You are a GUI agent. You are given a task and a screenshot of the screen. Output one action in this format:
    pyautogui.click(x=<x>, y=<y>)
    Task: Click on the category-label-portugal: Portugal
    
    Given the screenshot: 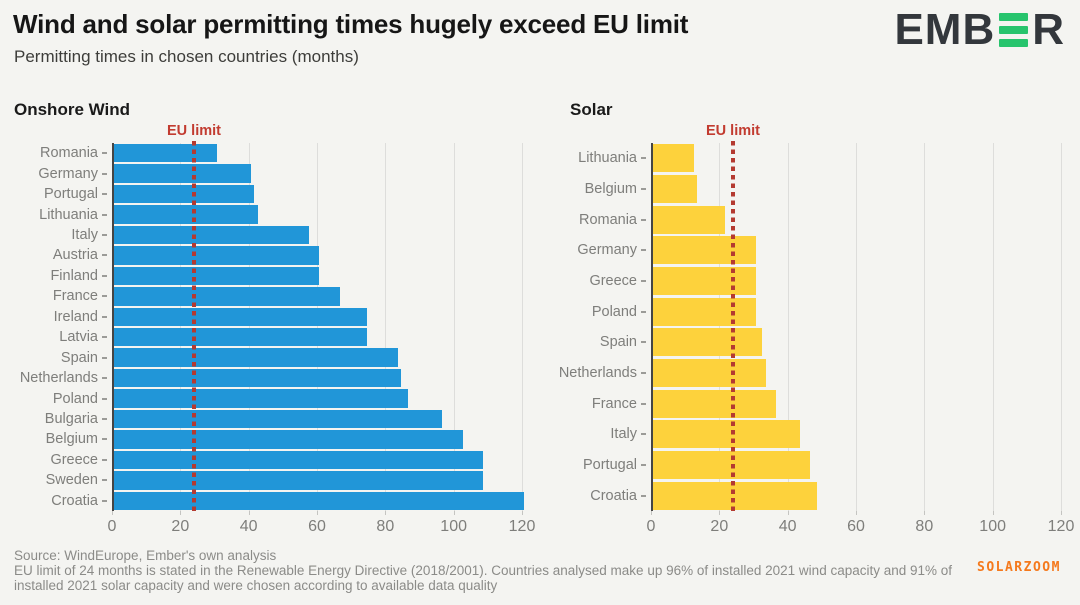 What is the action you would take?
    pyautogui.click(x=59, y=194)
    